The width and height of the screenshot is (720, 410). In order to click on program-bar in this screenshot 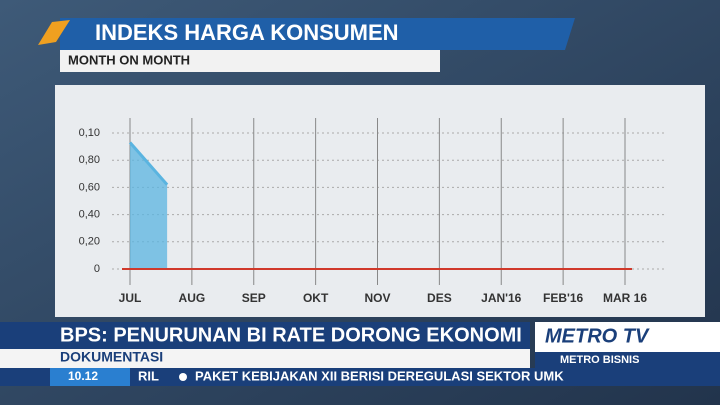, I will do `click(627, 360)`.